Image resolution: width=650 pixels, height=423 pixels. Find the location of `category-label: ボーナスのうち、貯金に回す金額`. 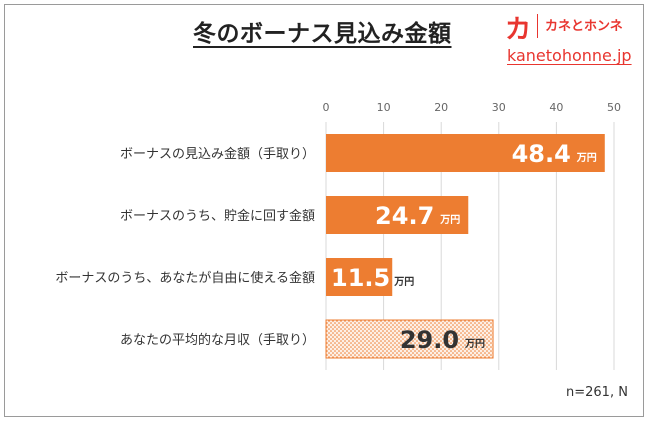

category-label: ボーナスのうち、貯金に回す金額 is located at coordinates (217, 216).